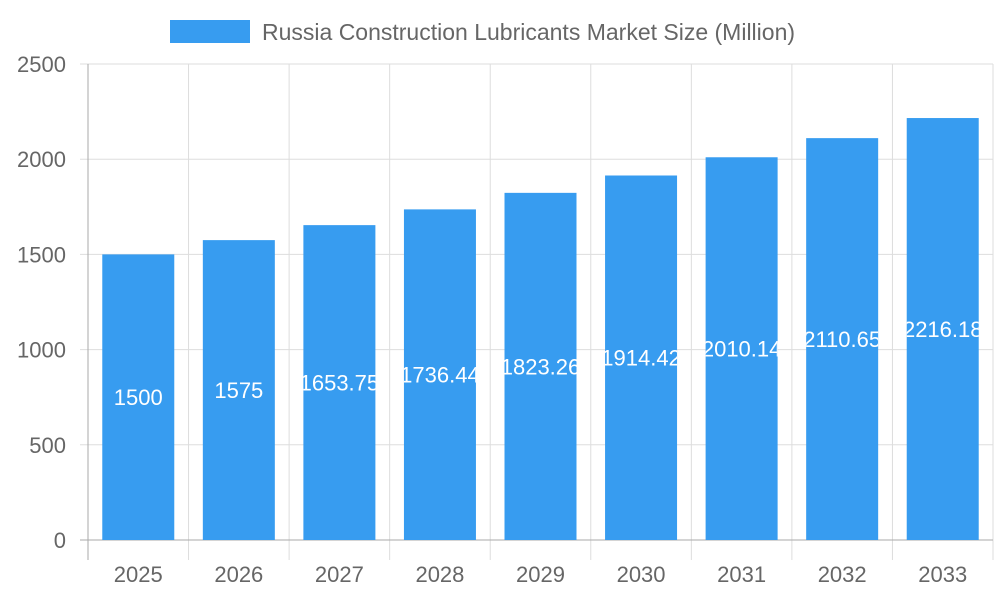 This screenshot has width=1000, height=600. I want to click on y-tick-label: 500, so click(47, 445).